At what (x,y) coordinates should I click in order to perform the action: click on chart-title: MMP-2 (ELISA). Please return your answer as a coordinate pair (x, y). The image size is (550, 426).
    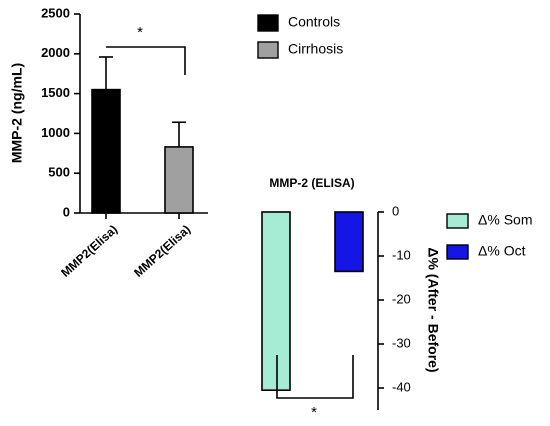
    Looking at the image, I should click on (311, 183).